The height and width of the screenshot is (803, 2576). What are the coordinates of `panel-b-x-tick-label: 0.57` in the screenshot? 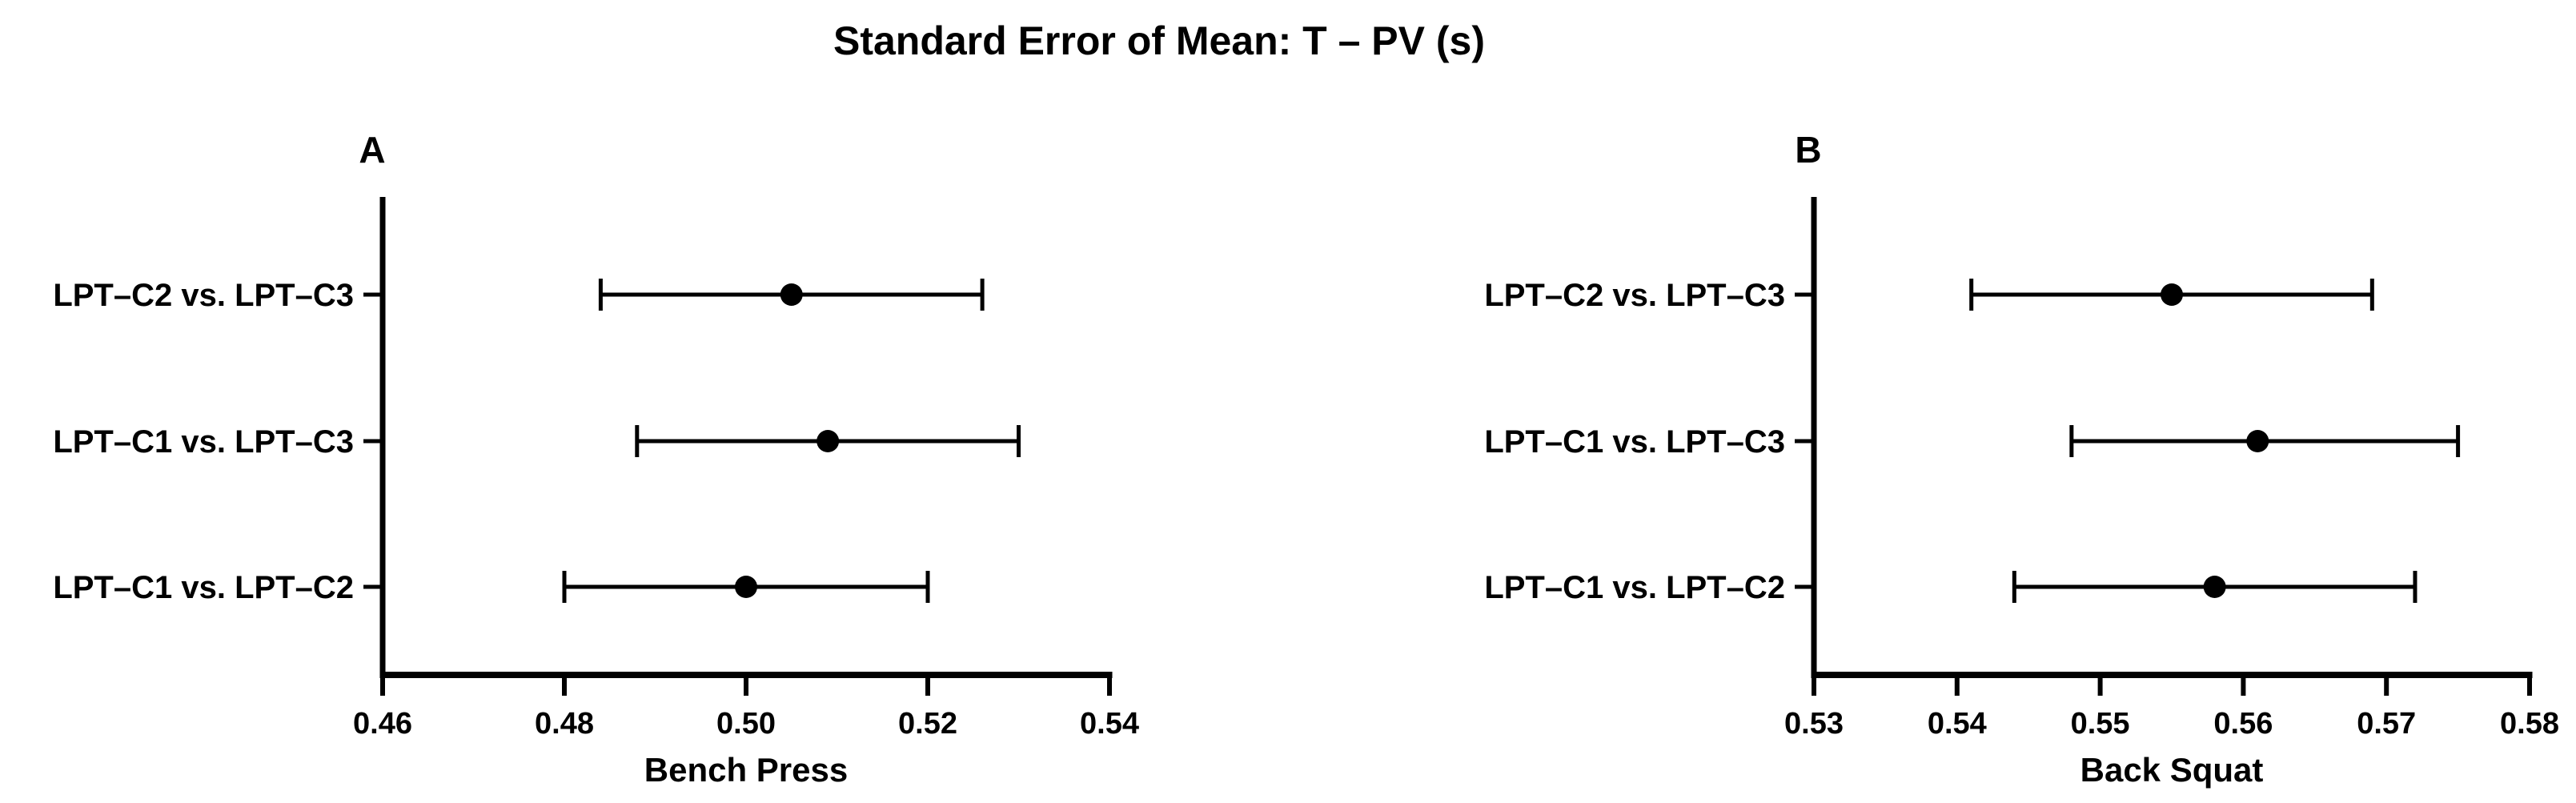 It's located at (2387, 724).